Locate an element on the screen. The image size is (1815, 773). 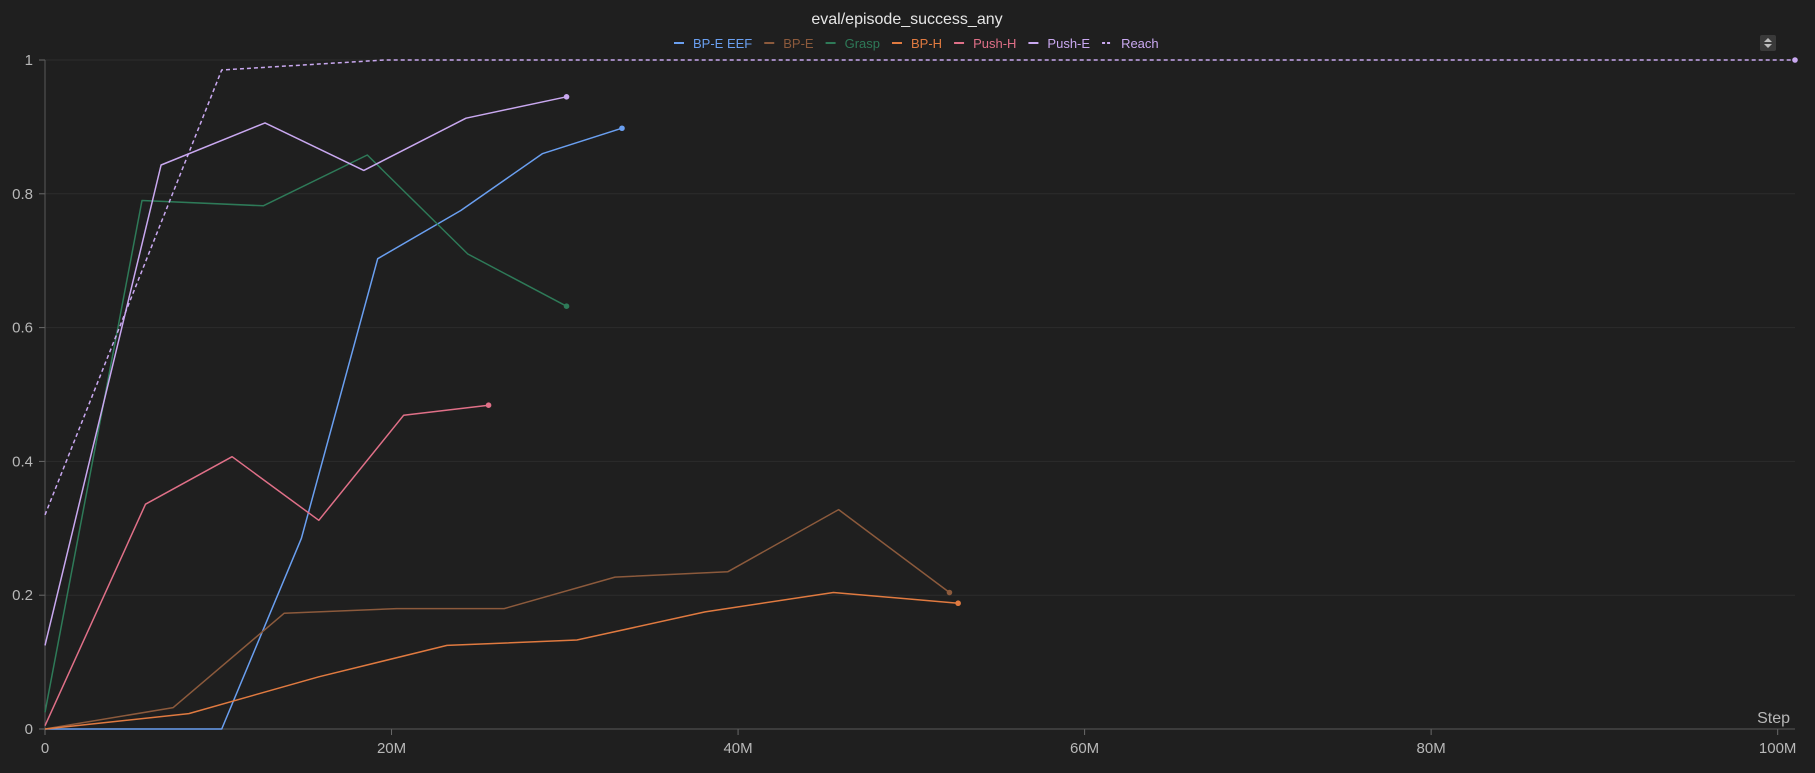
x-tick-label: 40M is located at coordinates (737, 748).